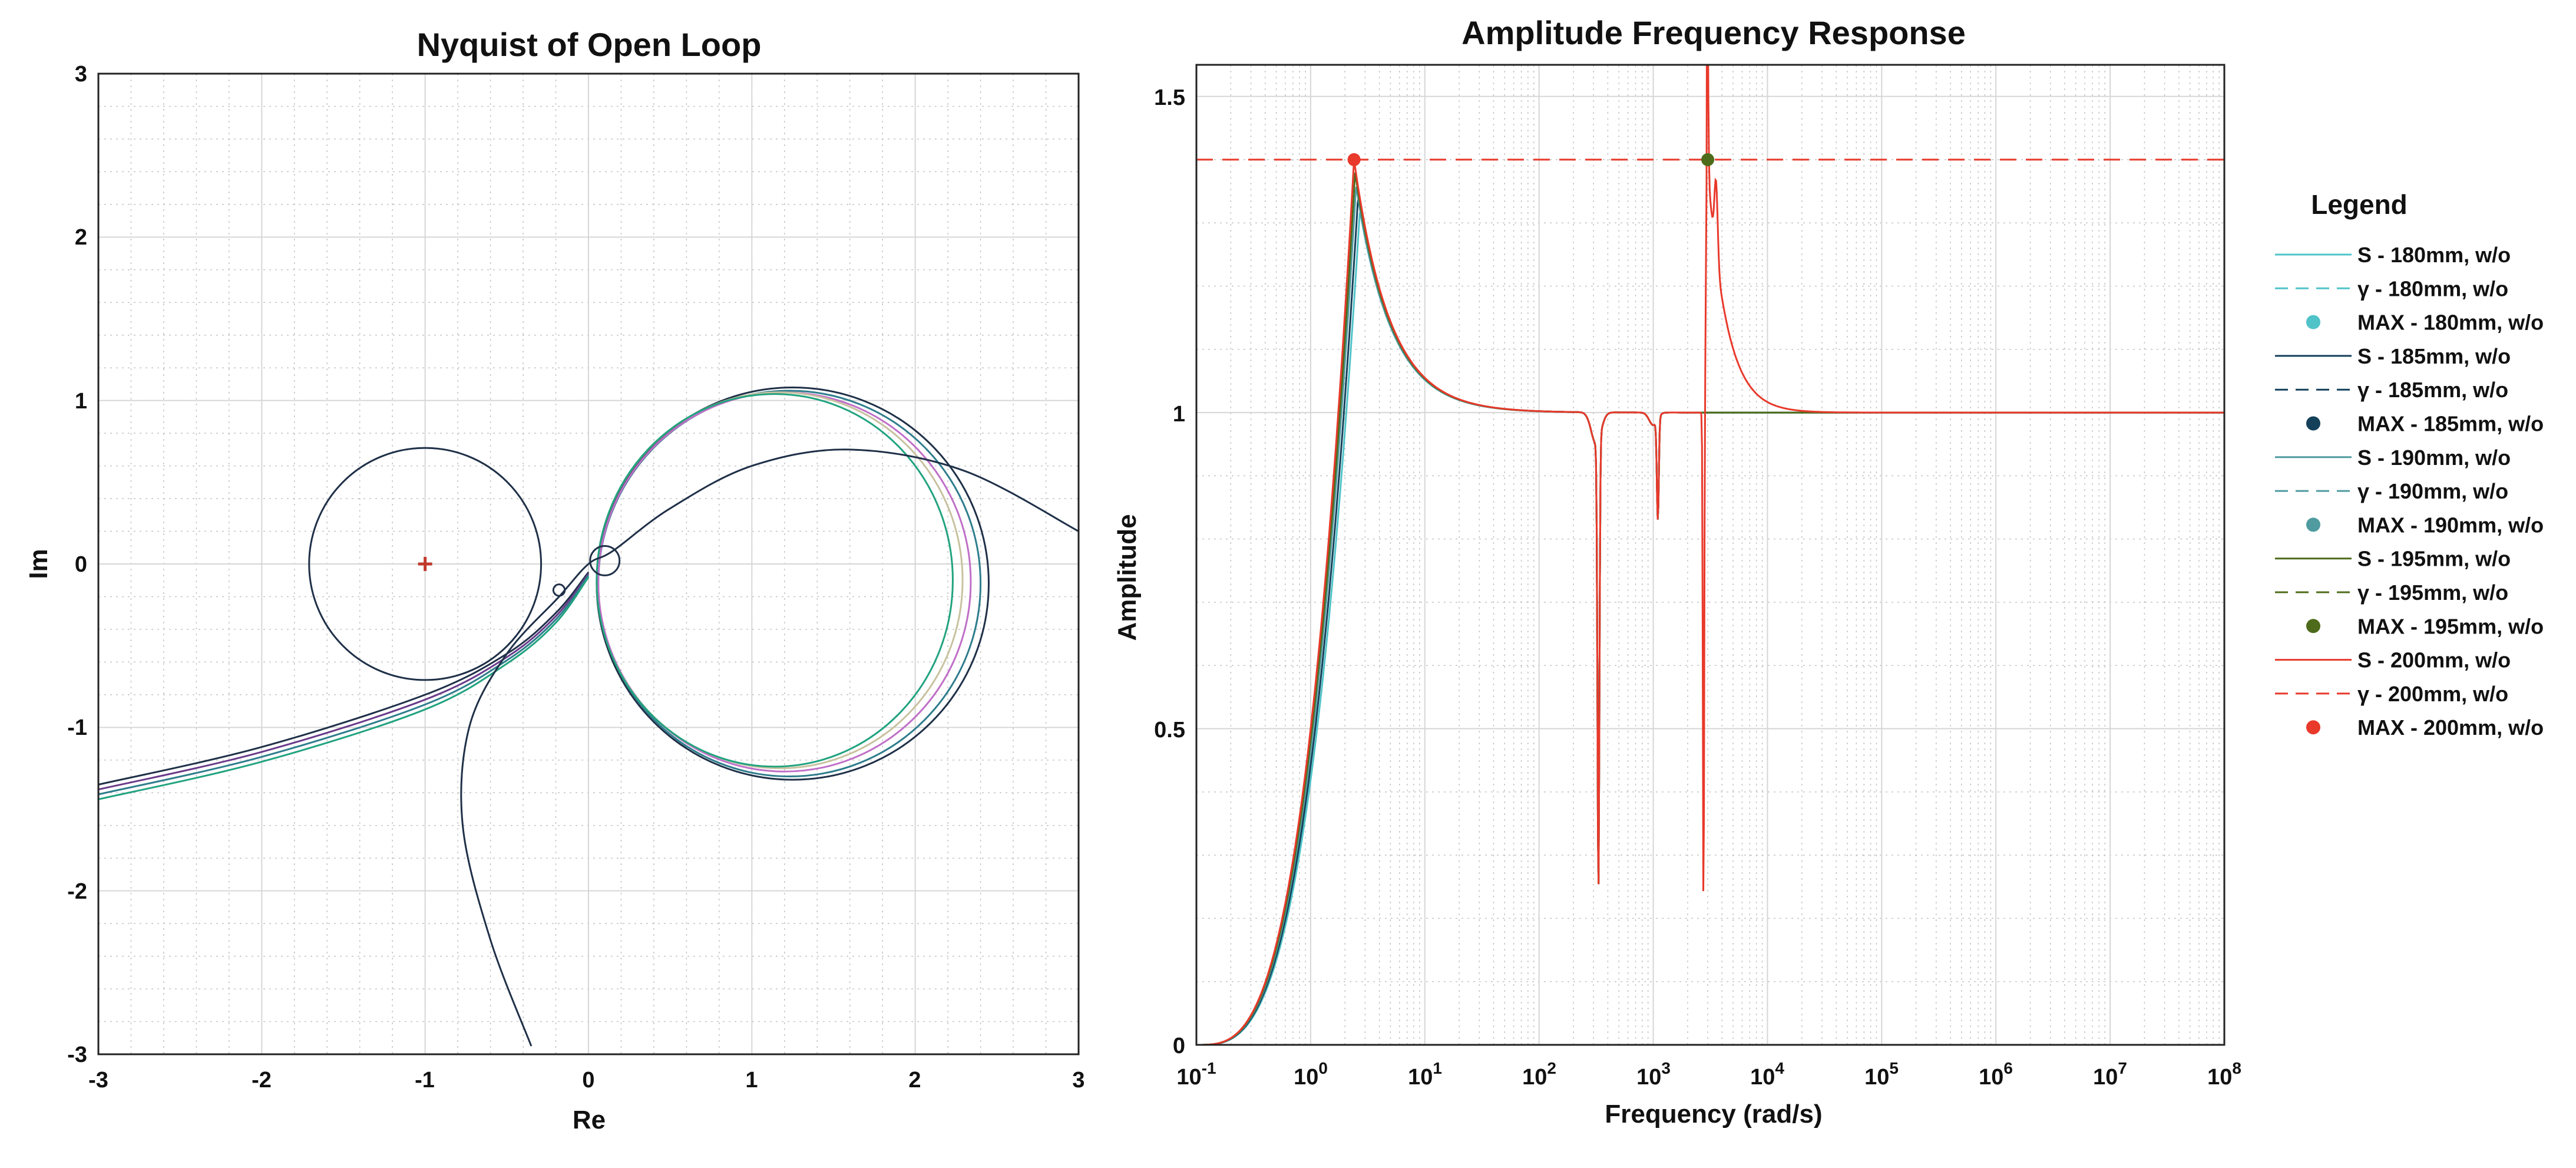 Image resolution: width=2576 pixels, height=1168 pixels. What do you see at coordinates (2110, 1074) in the screenshot?
I see `afr-xtick: 10⁷` at bounding box center [2110, 1074].